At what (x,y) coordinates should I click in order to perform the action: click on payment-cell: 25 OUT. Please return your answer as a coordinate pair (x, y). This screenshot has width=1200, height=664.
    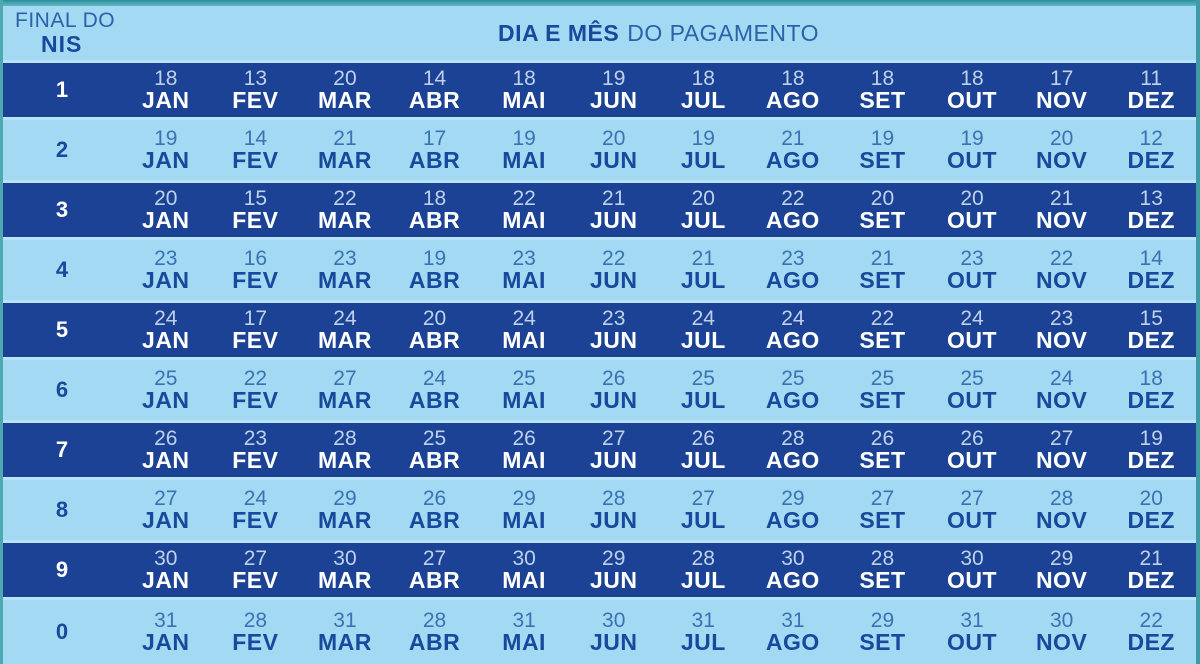
    Looking at the image, I should click on (972, 389).